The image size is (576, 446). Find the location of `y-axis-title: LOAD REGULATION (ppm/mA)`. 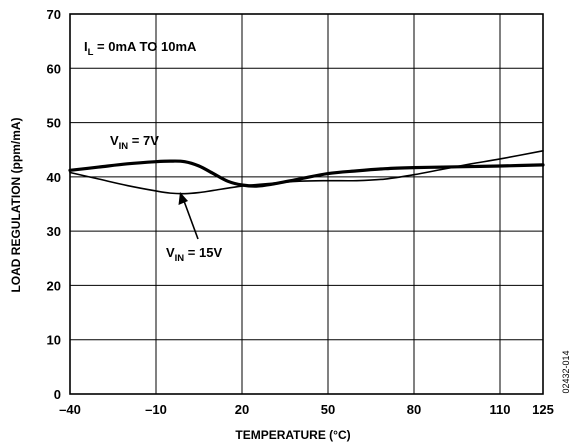

y-axis-title: LOAD REGULATION (ppm/mA) is located at coordinates (16, 204).